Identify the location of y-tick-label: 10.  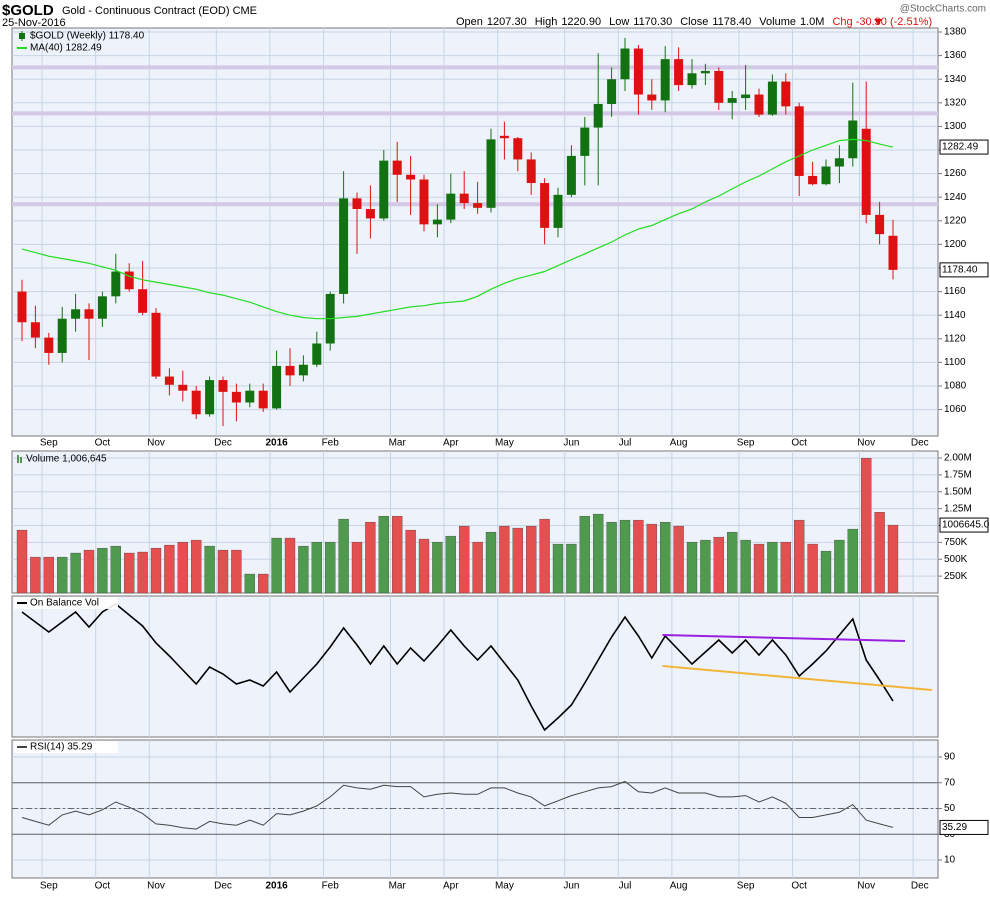
(950, 860).